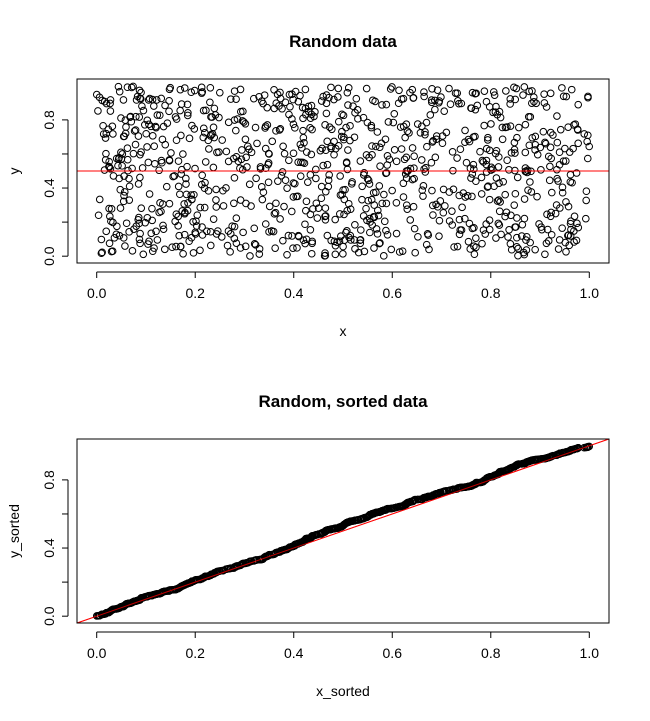 The image size is (650, 721). Describe the element at coordinates (590, 293) in the screenshot. I see `x-tick-label: 1.0` at that location.